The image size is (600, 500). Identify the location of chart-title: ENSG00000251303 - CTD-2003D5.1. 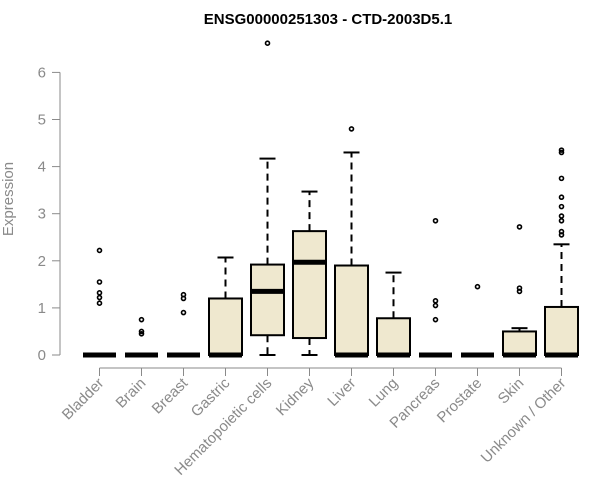
(328, 19).